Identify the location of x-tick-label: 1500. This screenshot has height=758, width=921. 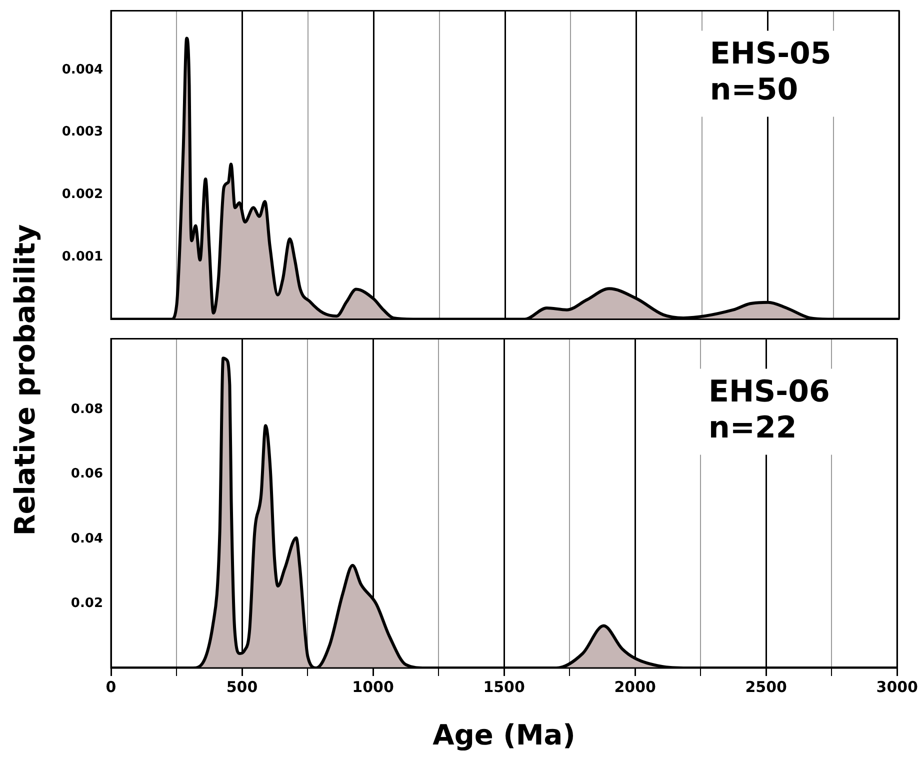
(504, 687).